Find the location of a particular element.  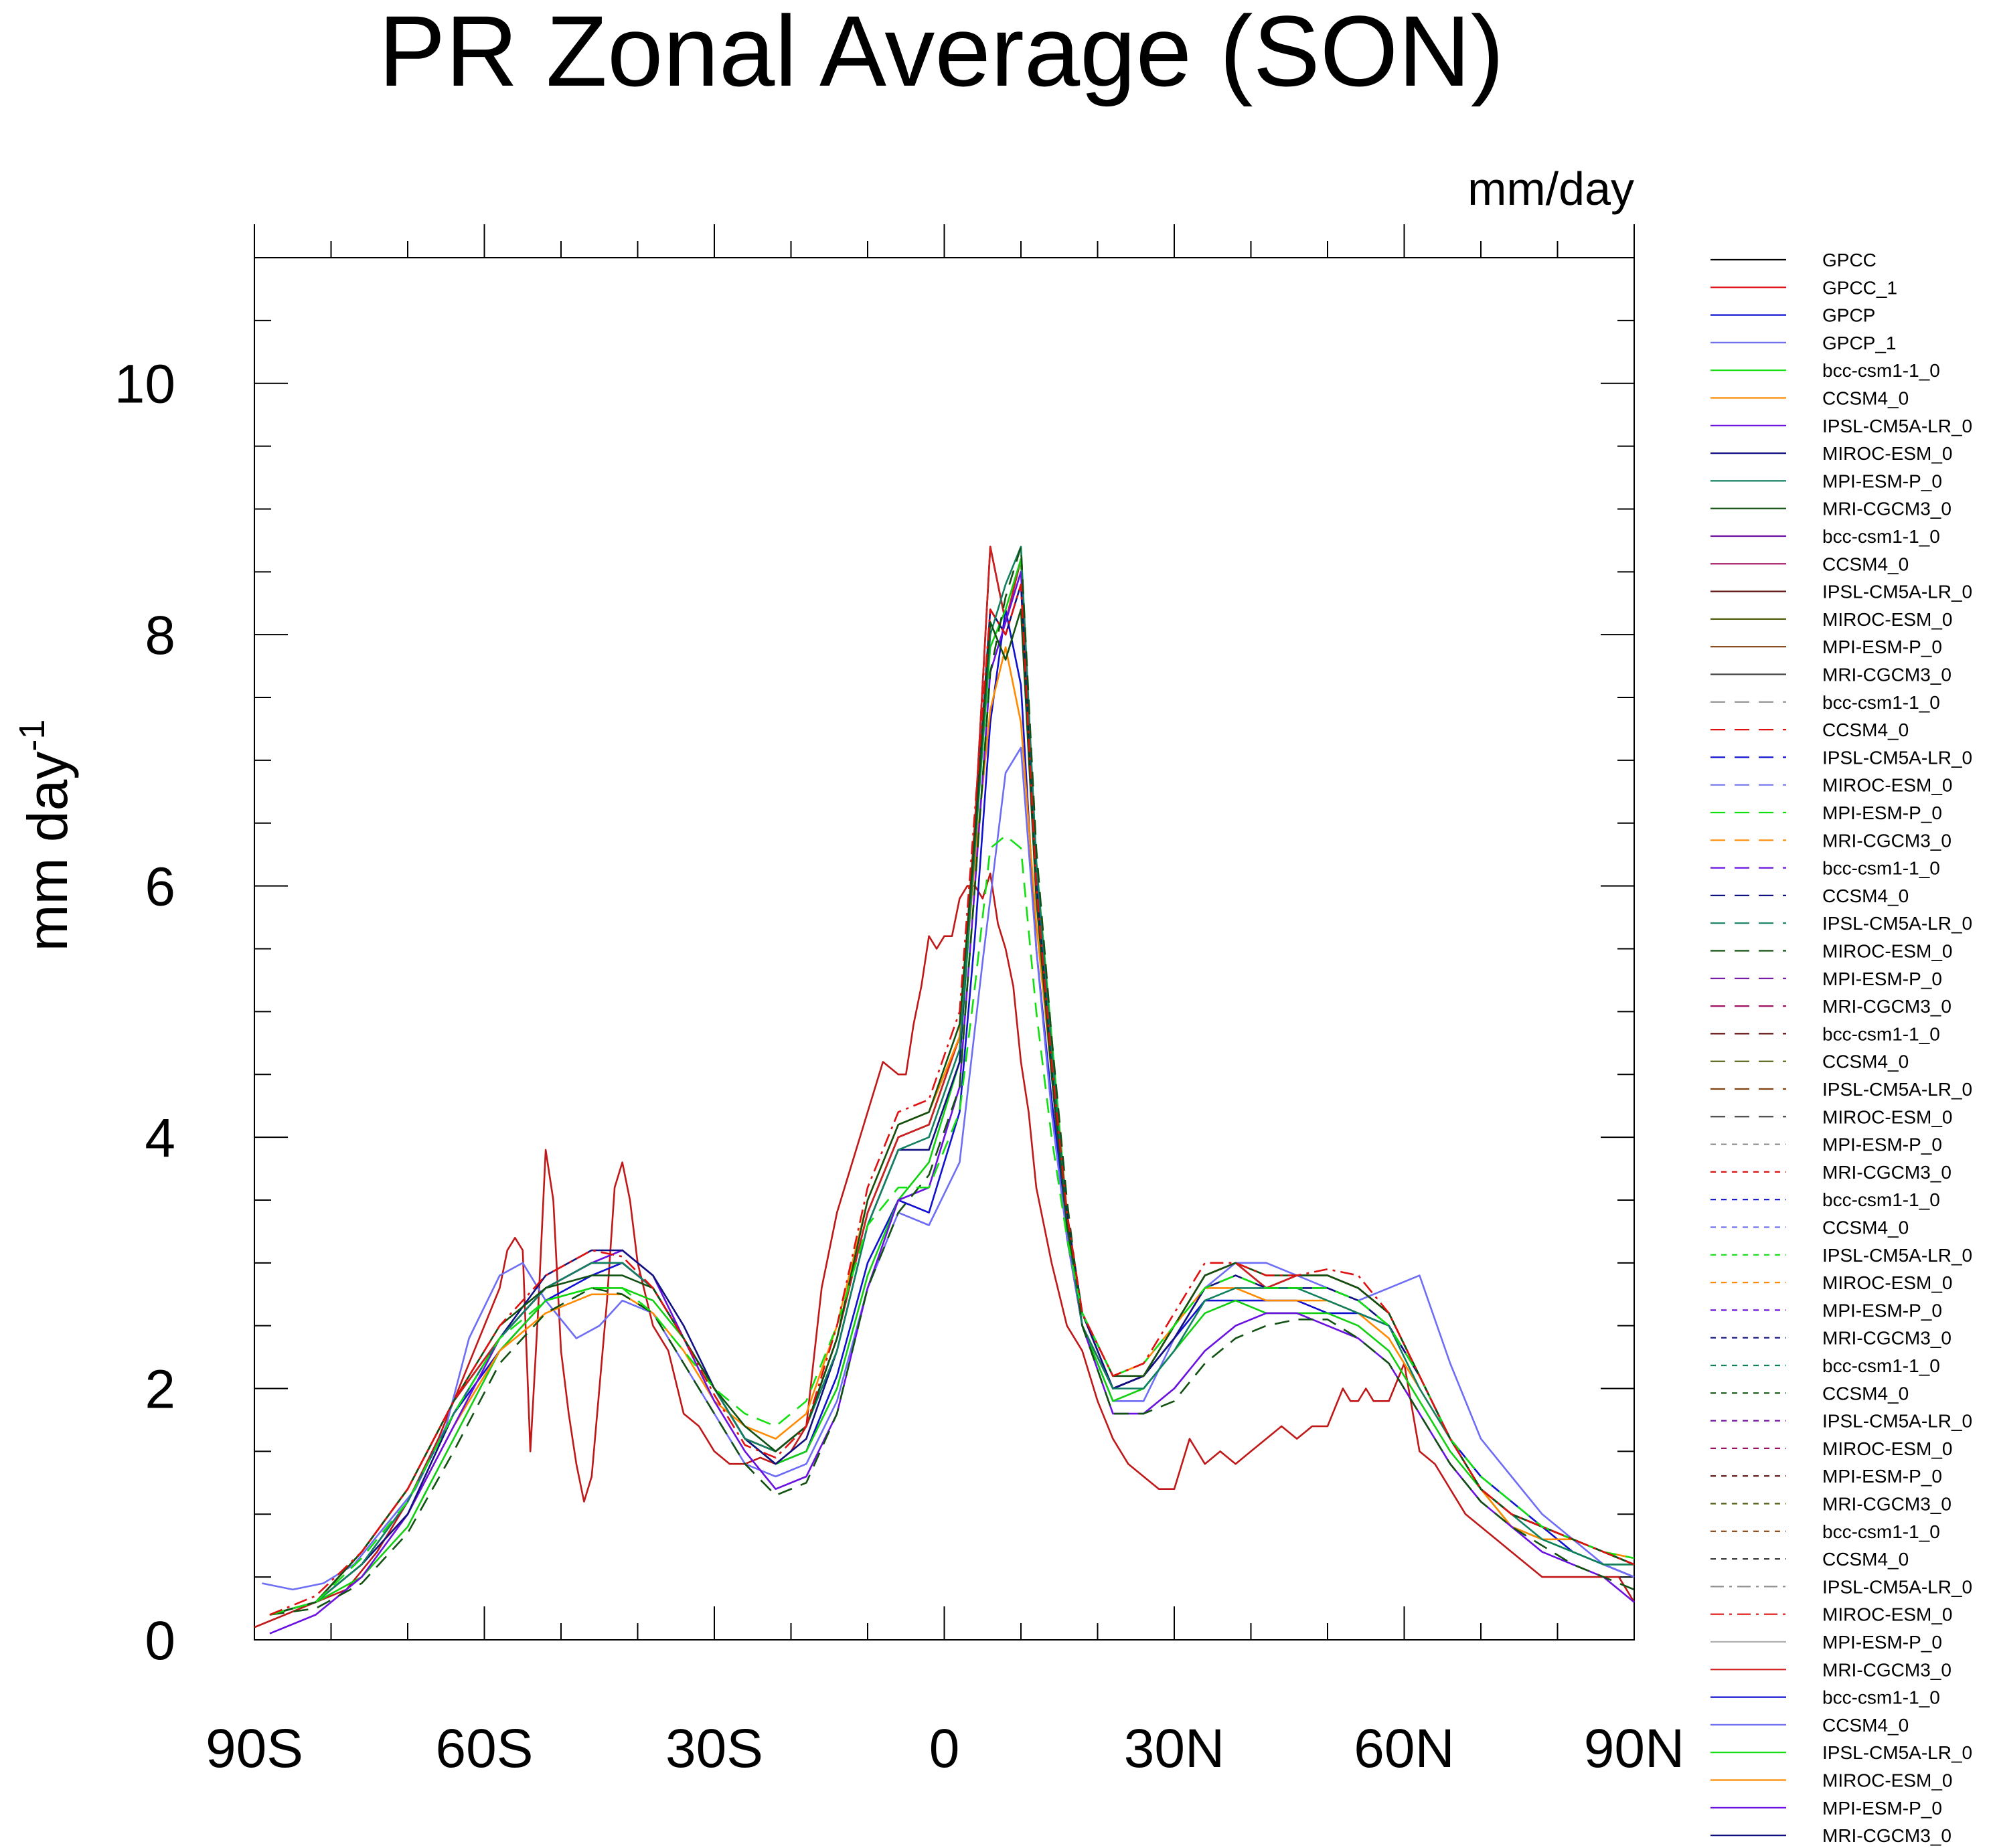

legend-label: GPCP is located at coordinates (1848, 315).